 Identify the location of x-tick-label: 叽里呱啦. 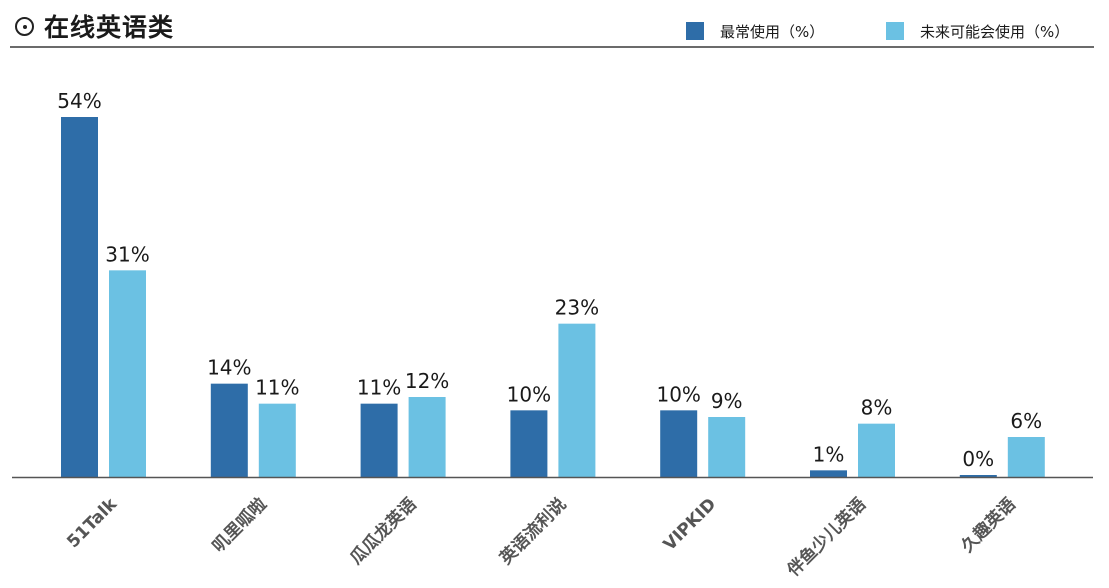
(239, 525).